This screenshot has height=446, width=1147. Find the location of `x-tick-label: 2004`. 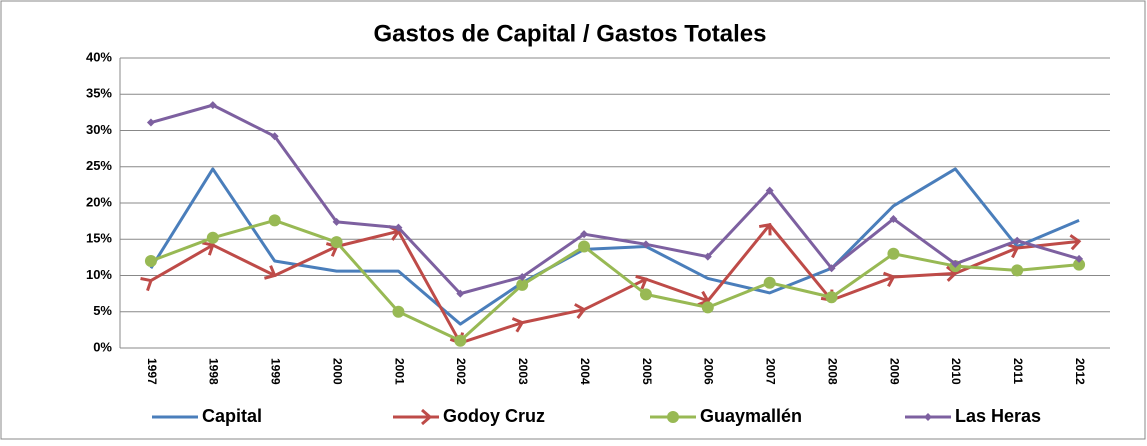

x-tick-label: 2004 is located at coordinates (585, 371).